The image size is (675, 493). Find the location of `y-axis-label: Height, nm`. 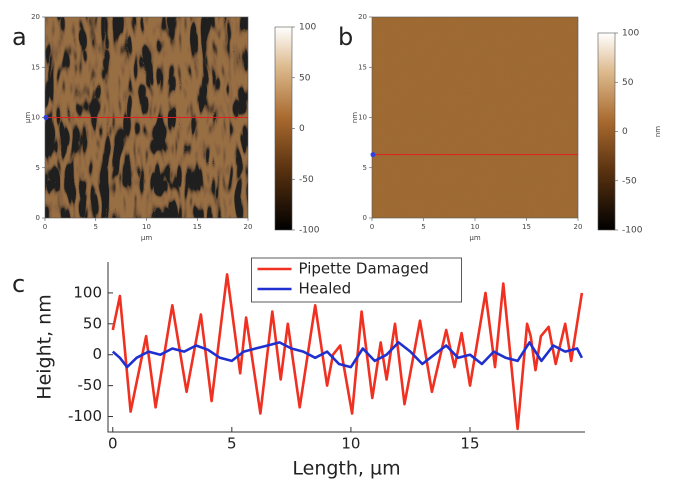

y-axis-label: Height, nm is located at coordinates (45, 346).